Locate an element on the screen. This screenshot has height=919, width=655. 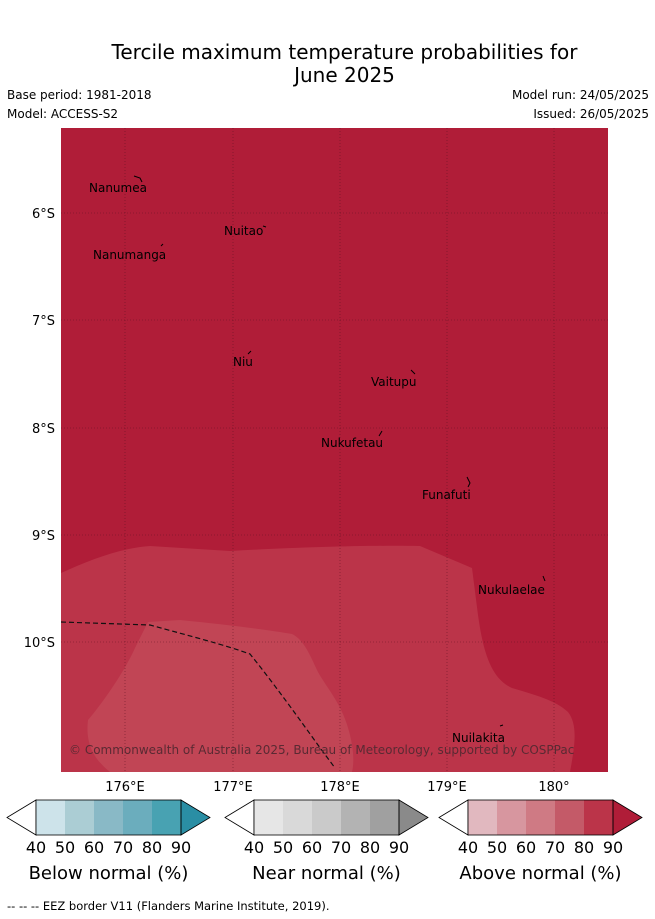
colorbar-near-tick-70: 70 is located at coordinates (341, 847).